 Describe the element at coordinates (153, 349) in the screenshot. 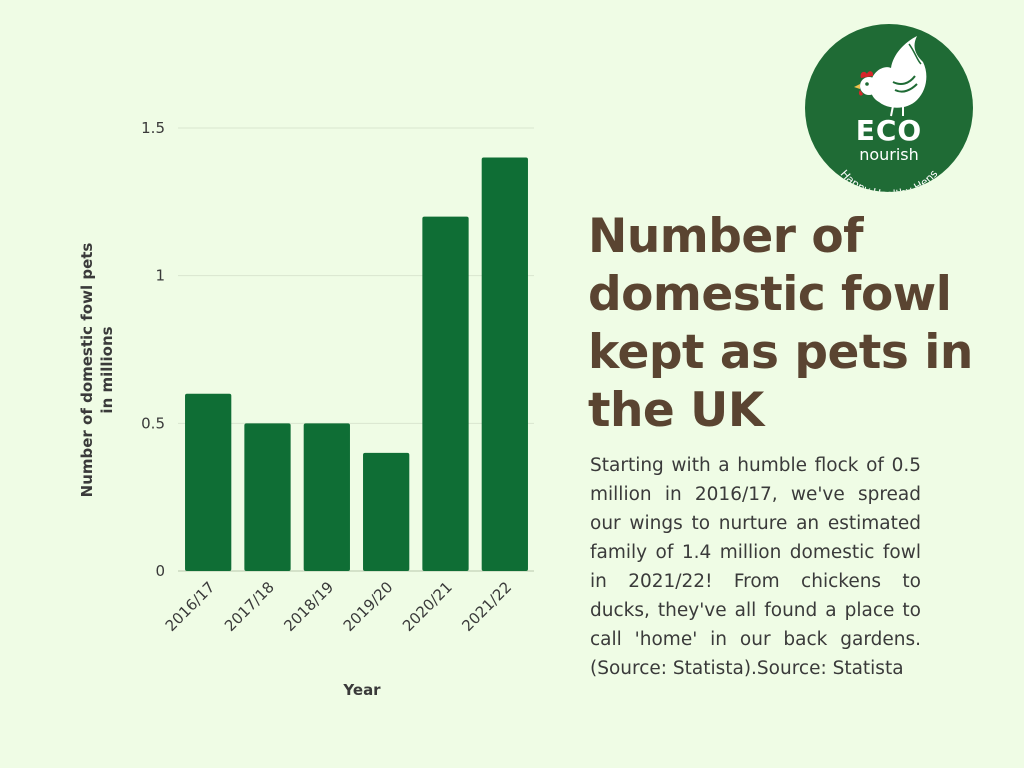

I see `y-axis-ticks: 0 0.5 1 1.5` at that location.